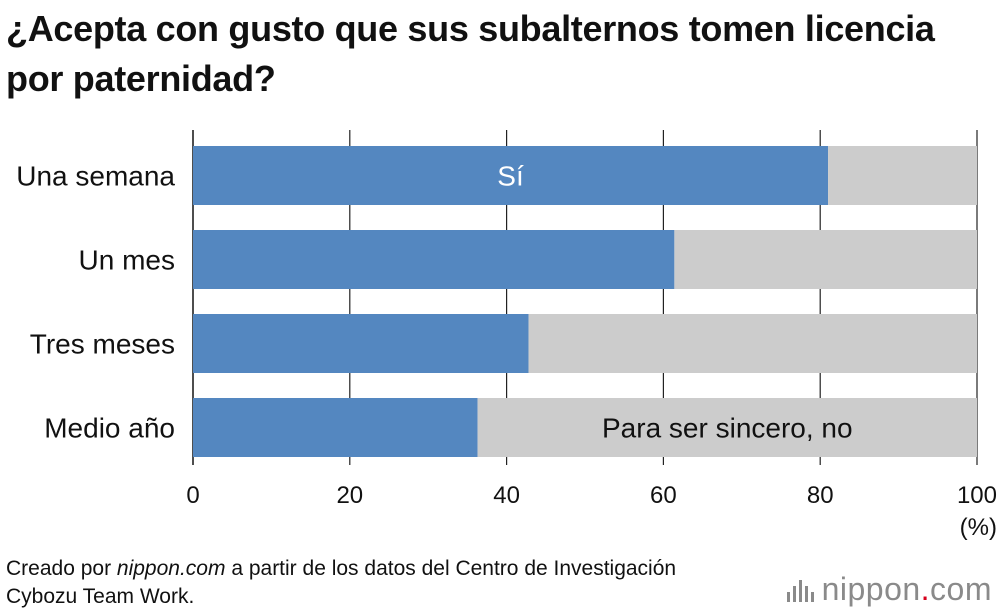 The image size is (1000, 616). Describe the element at coordinates (192, 495) in the screenshot. I see `tick-label-0: 0` at that location.